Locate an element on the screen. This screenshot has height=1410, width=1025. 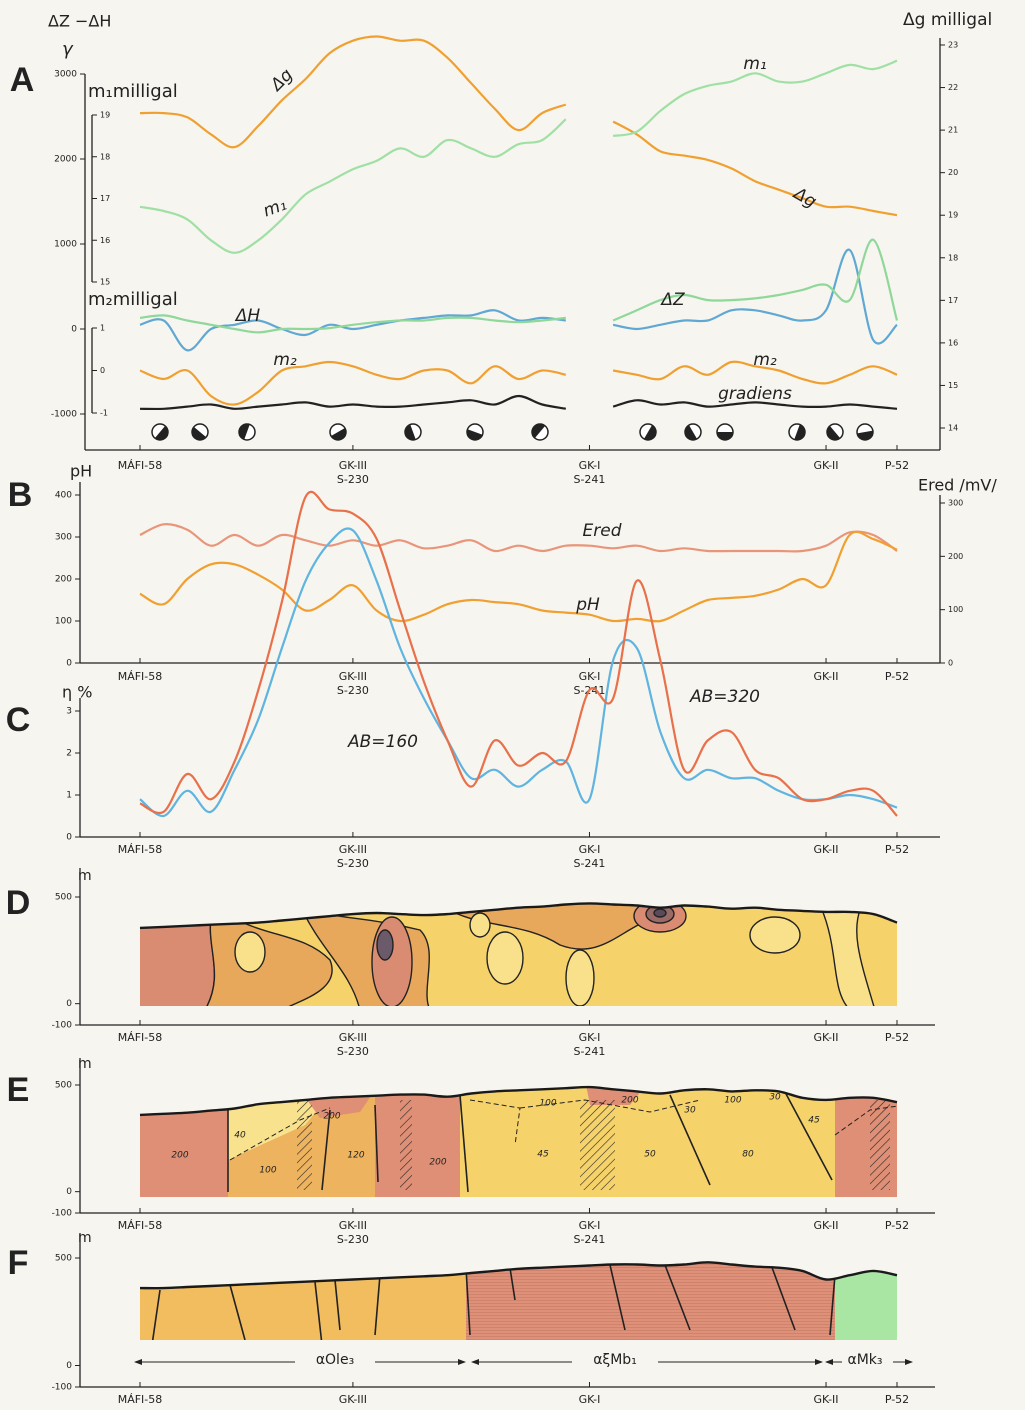
zone-label: 120 is located at coordinates (355, 1156).